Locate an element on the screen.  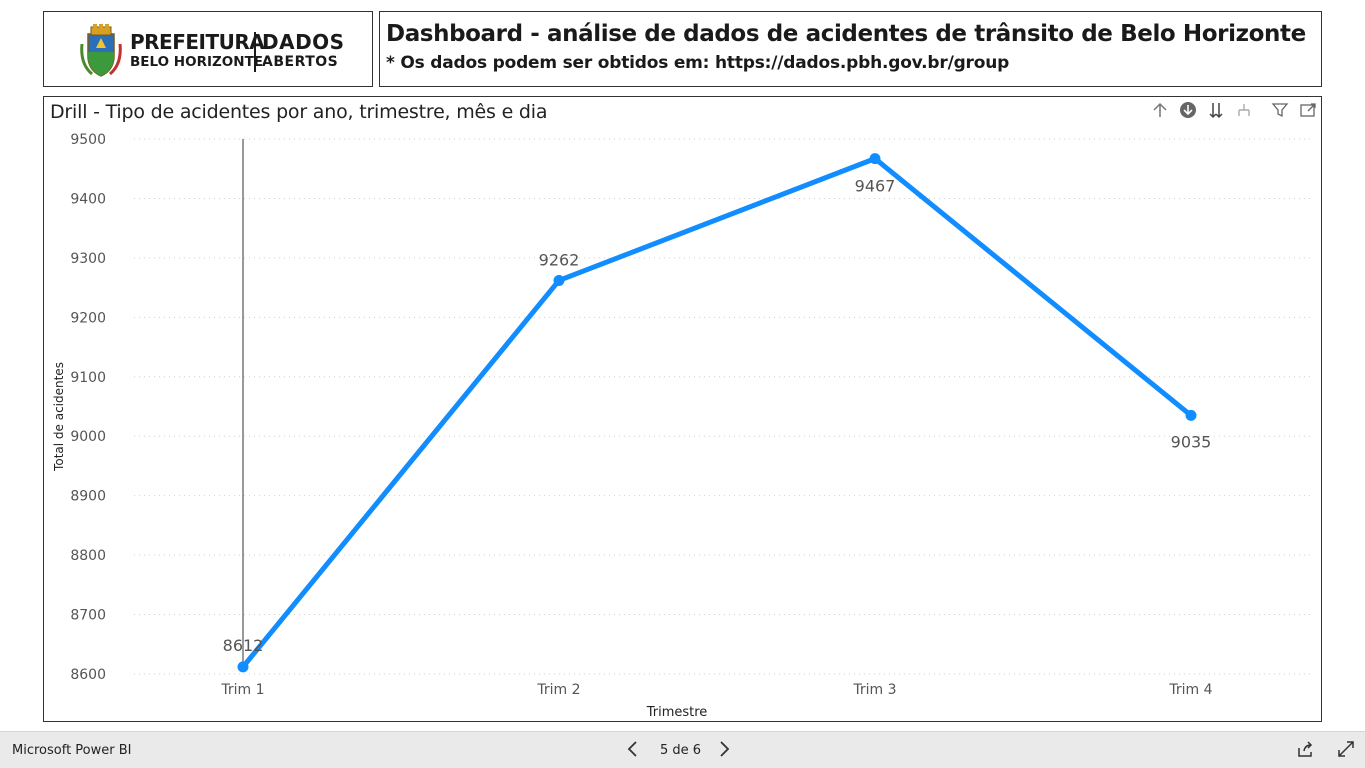
city-crest-icon is located at coordinates (101, 50).